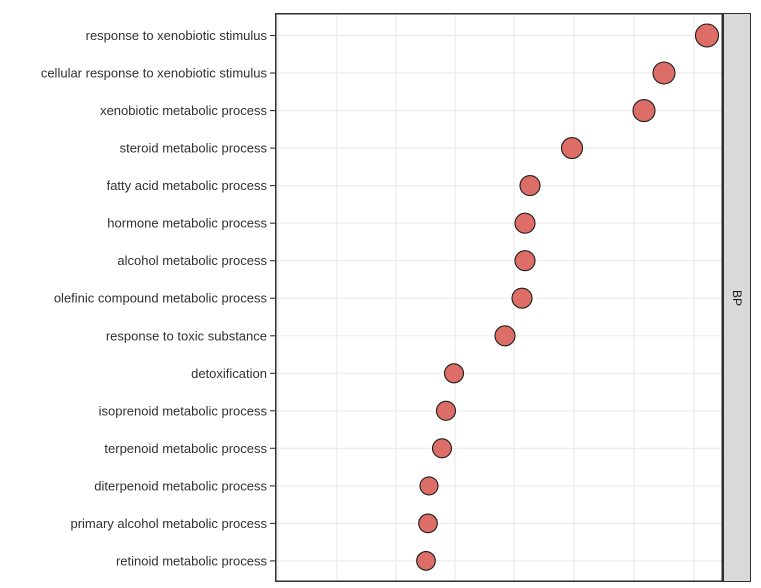 The width and height of the screenshot is (761, 588). Describe the element at coordinates (229, 373) in the screenshot. I see `y-axis-label: detoxification` at that location.